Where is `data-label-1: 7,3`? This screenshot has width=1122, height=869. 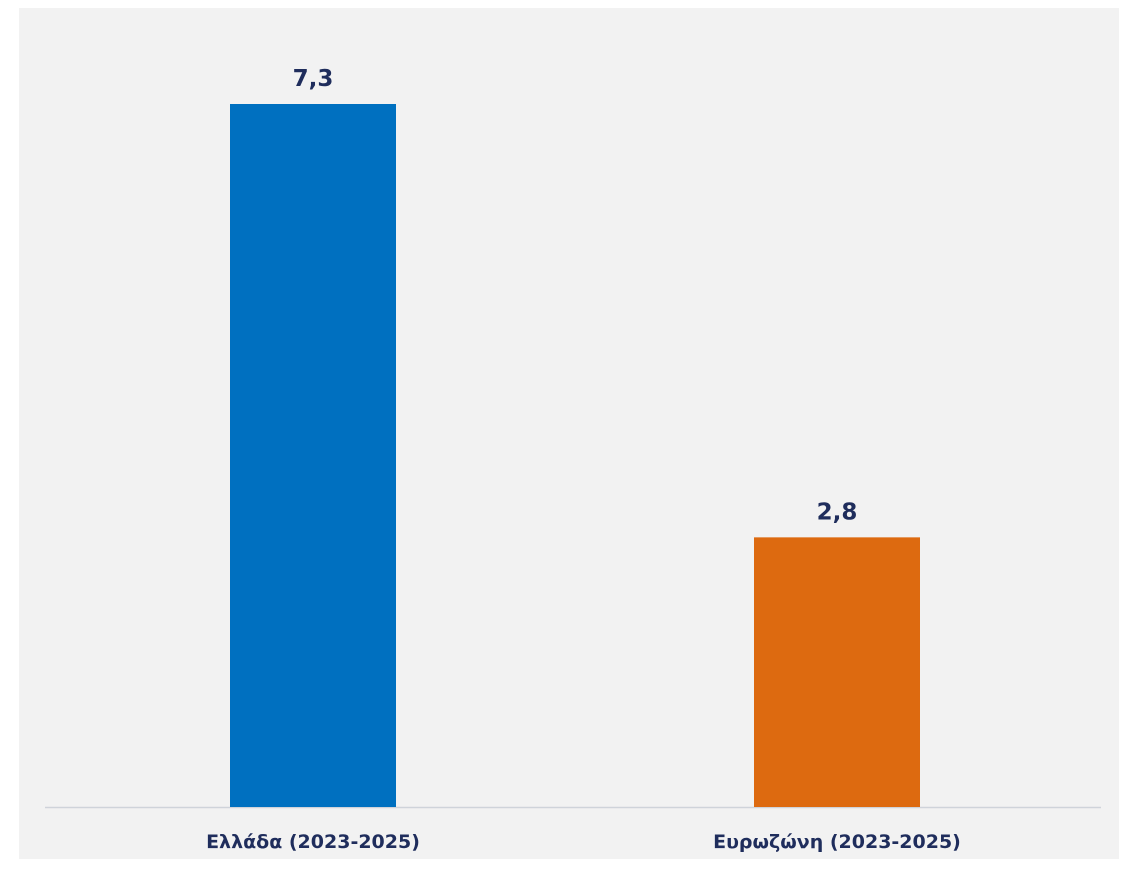
data-label-1: 7,3 is located at coordinates (313, 79).